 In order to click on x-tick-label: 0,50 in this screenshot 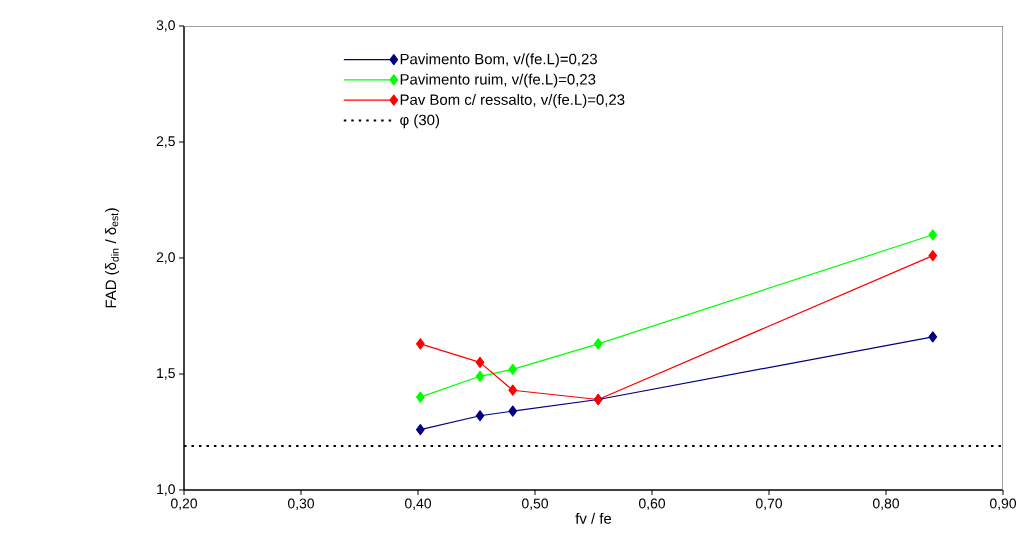, I will do `click(535, 504)`.